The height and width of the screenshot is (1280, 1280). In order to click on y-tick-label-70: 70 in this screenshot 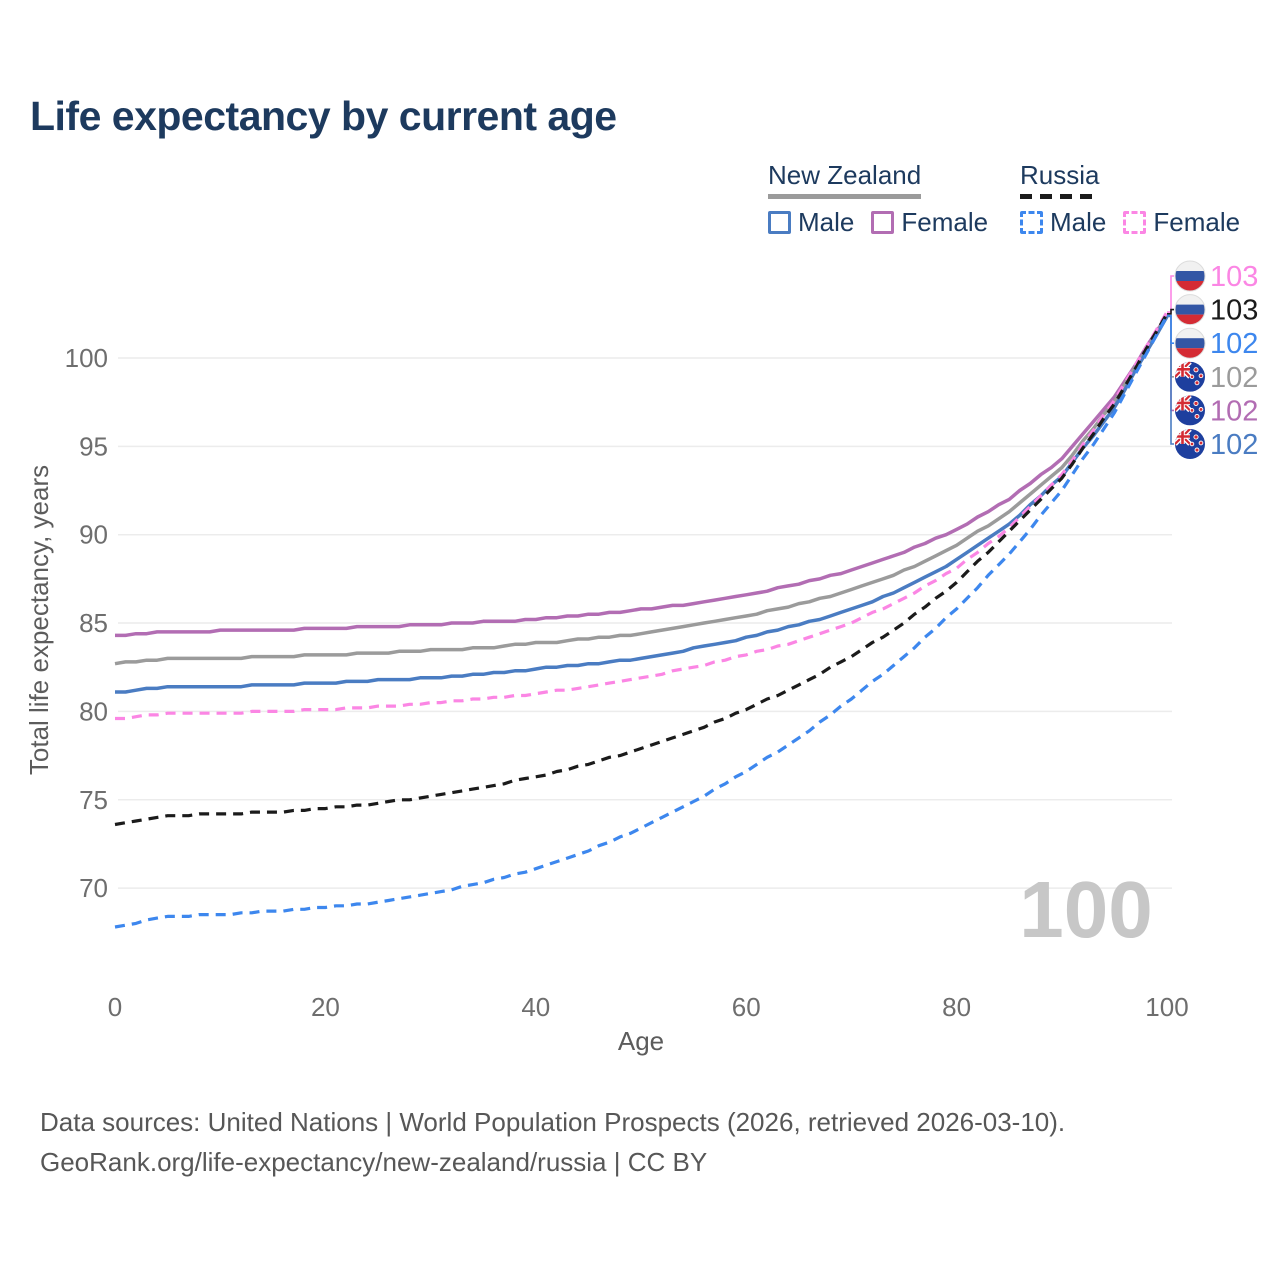, I will do `click(93, 888)`.